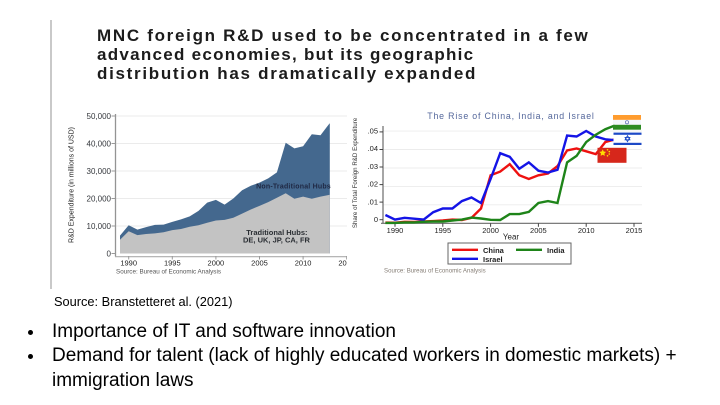 This screenshot has height=405, width=720. What do you see at coordinates (99, 171) in the screenshot?
I see `svg-text: 30,000` at bounding box center [99, 171].